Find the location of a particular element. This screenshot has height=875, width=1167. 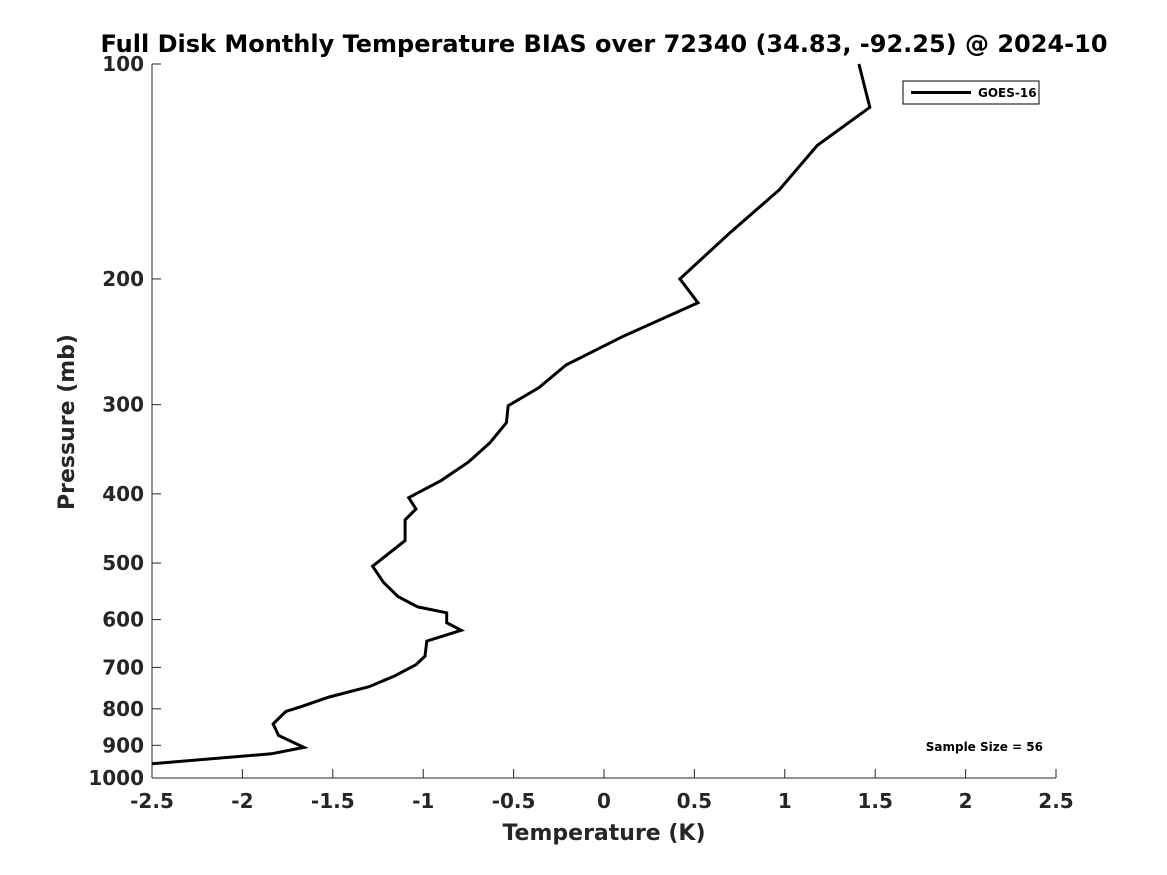

y-axis-ticks: 100 200 300 400 500 600 700 800 900 1000 is located at coordinates (124, 421).